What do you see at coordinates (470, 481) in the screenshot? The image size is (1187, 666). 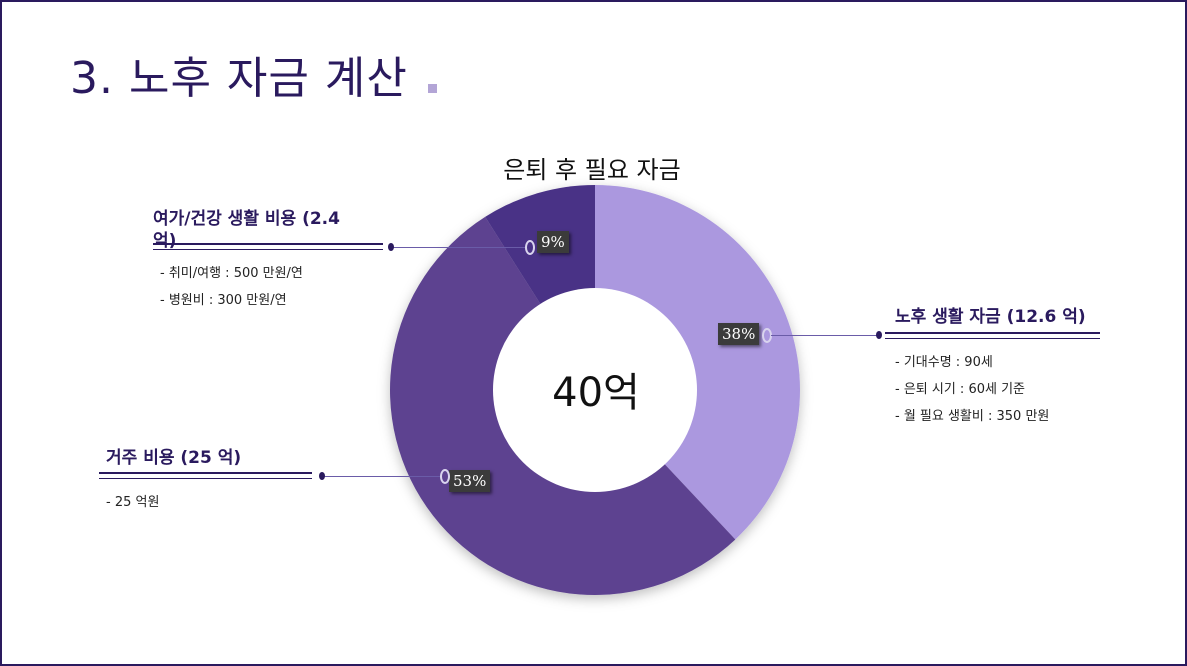 I see `data-label-housing: 53%` at bounding box center [470, 481].